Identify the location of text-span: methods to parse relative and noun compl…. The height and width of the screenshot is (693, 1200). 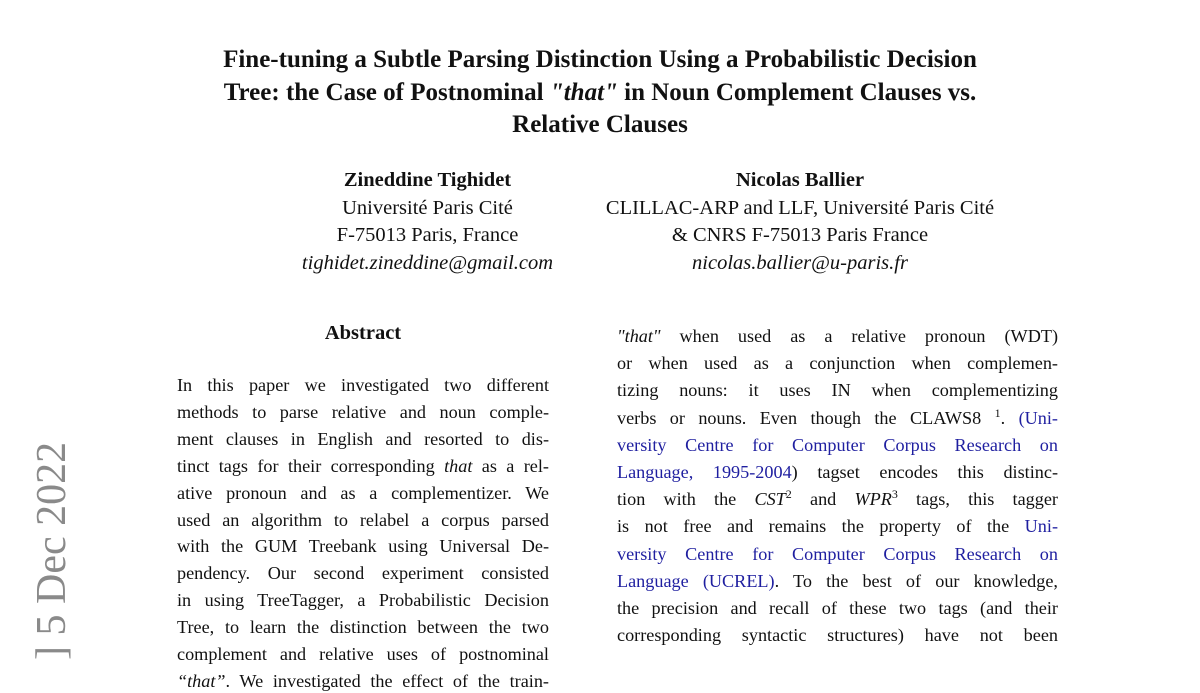
(363, 411).